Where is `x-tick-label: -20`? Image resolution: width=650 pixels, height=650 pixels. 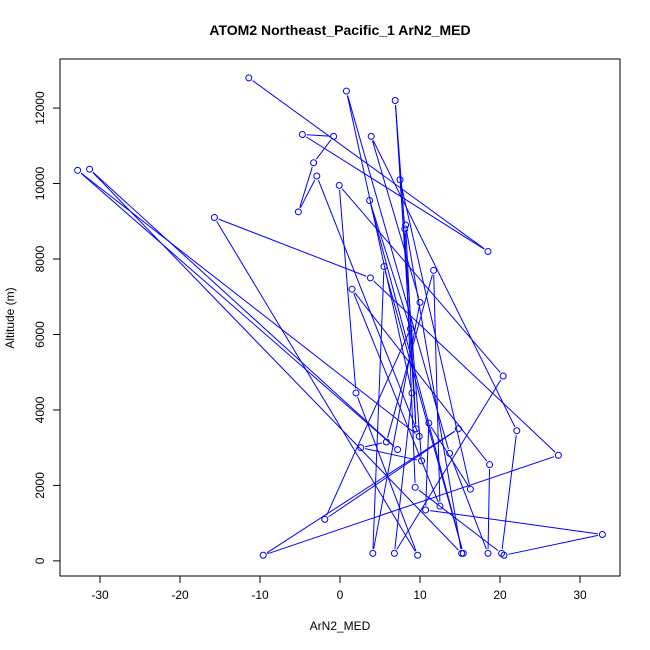
x-tick-label: -20 is located at coordinates (180, 595).